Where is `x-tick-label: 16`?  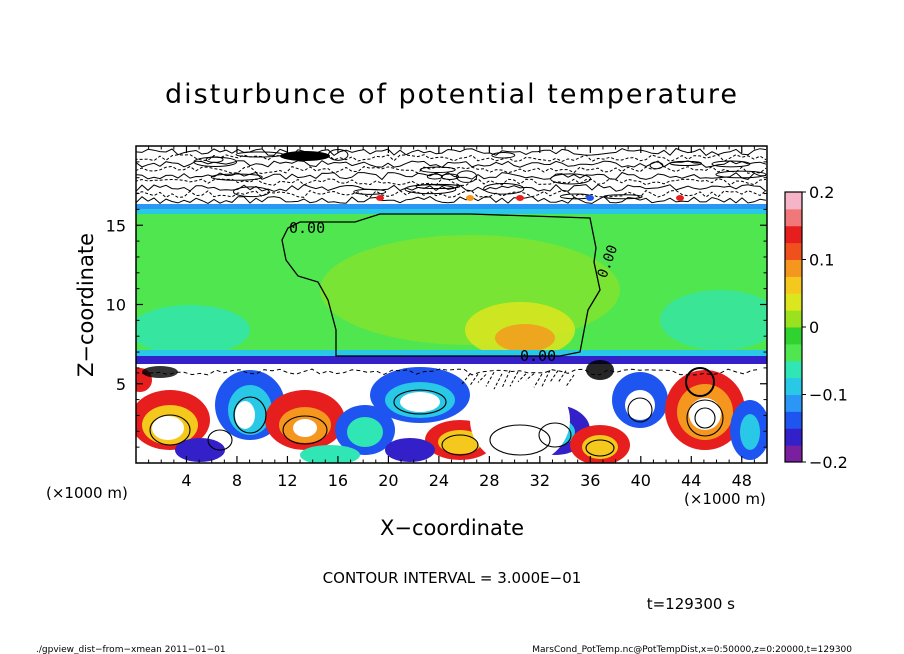
x-tick-label: 16 is located at coordinates (338, 480).